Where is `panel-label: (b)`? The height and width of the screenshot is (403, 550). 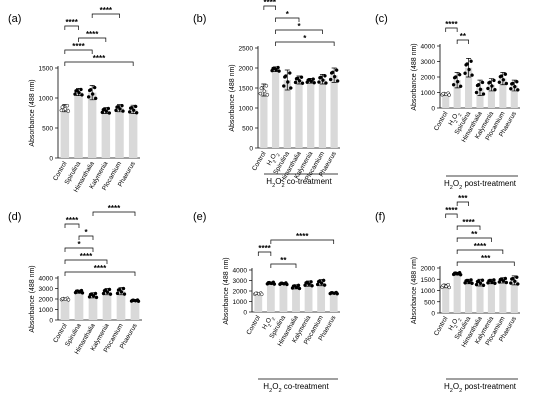
panel-label: (b) is located at coordinates (199, 19).